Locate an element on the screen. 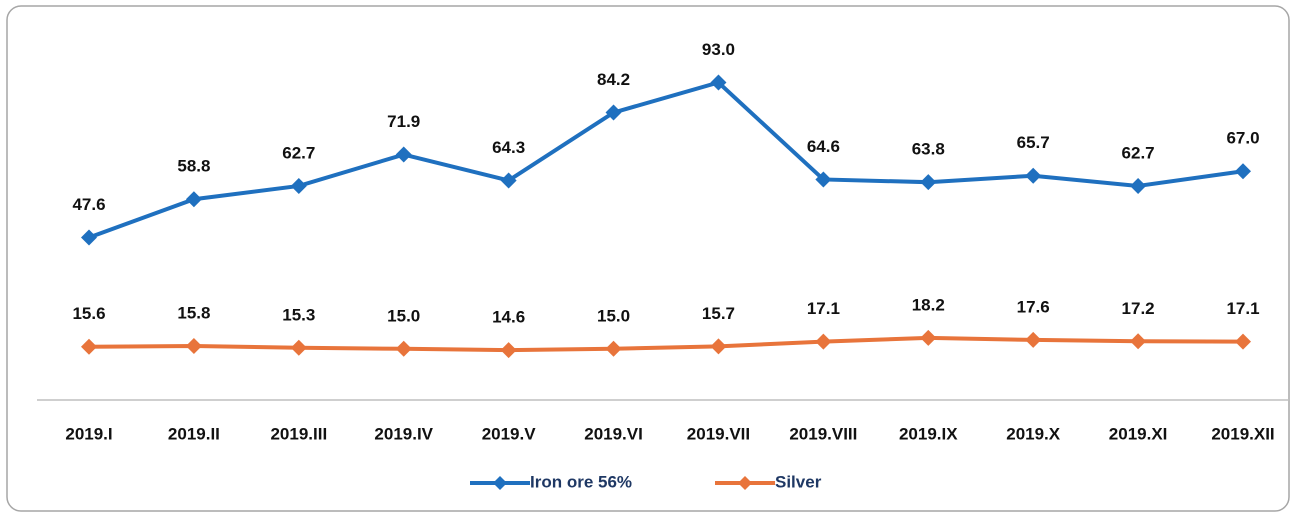  x-tick-label: 2019.VII is located at coordinates (718, 433).